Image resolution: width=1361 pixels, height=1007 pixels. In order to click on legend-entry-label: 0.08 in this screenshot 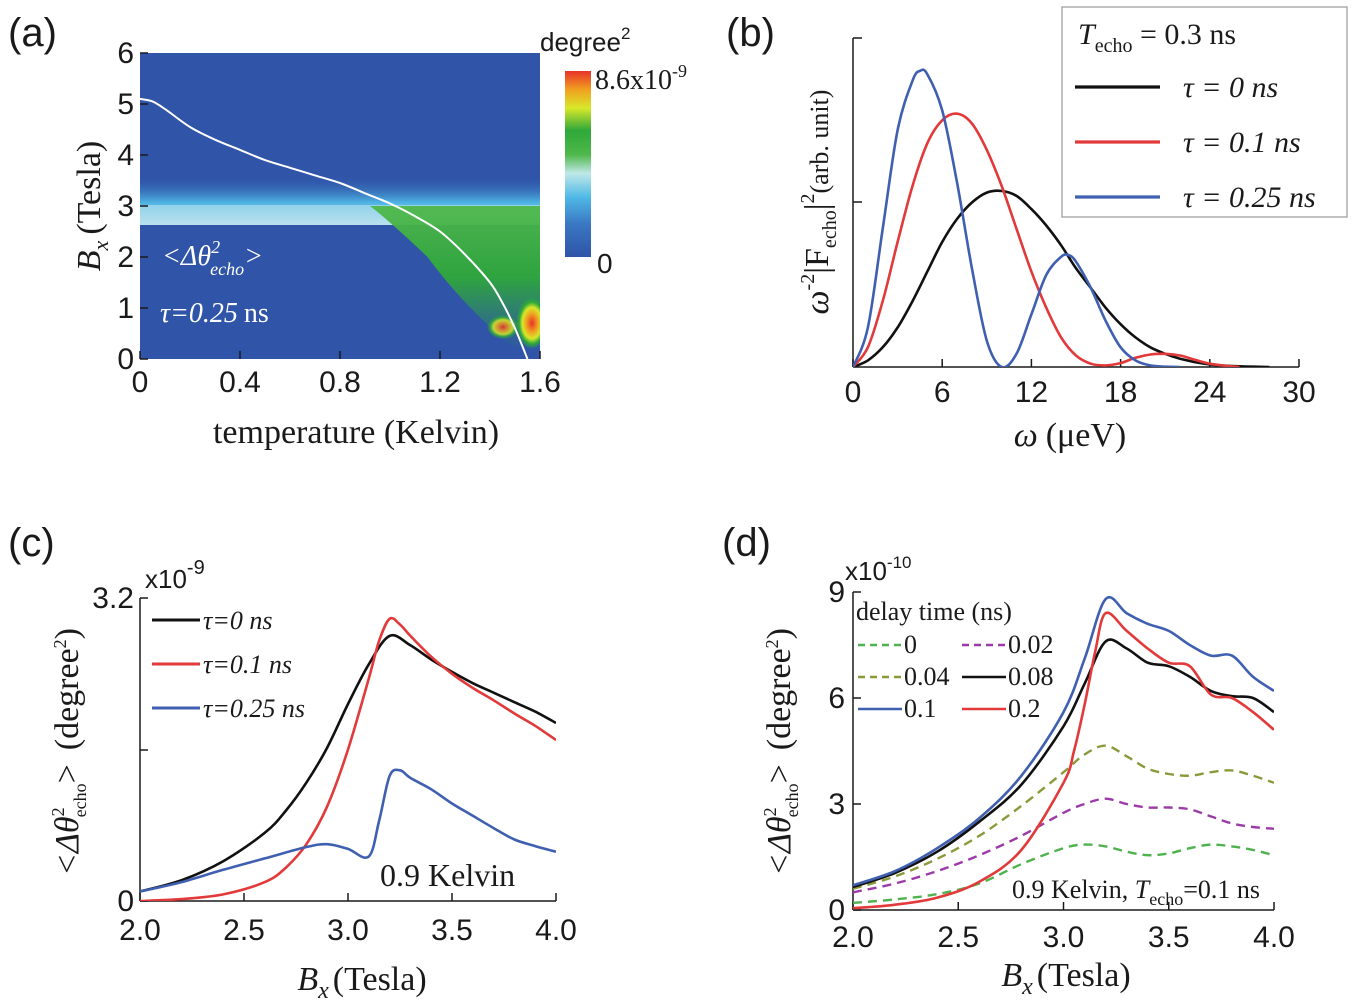, I will do `click(1031, 676)`.